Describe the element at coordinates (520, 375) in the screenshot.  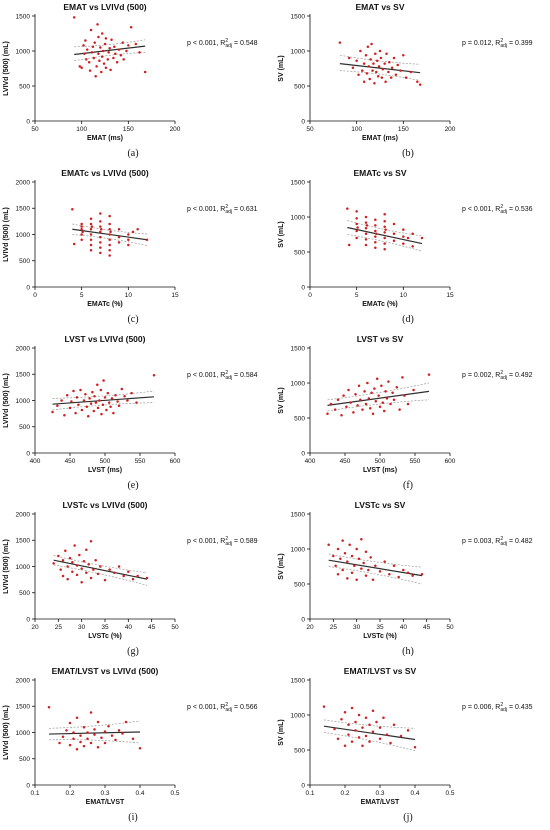
I see `stat-value: = 0.492` at that location.